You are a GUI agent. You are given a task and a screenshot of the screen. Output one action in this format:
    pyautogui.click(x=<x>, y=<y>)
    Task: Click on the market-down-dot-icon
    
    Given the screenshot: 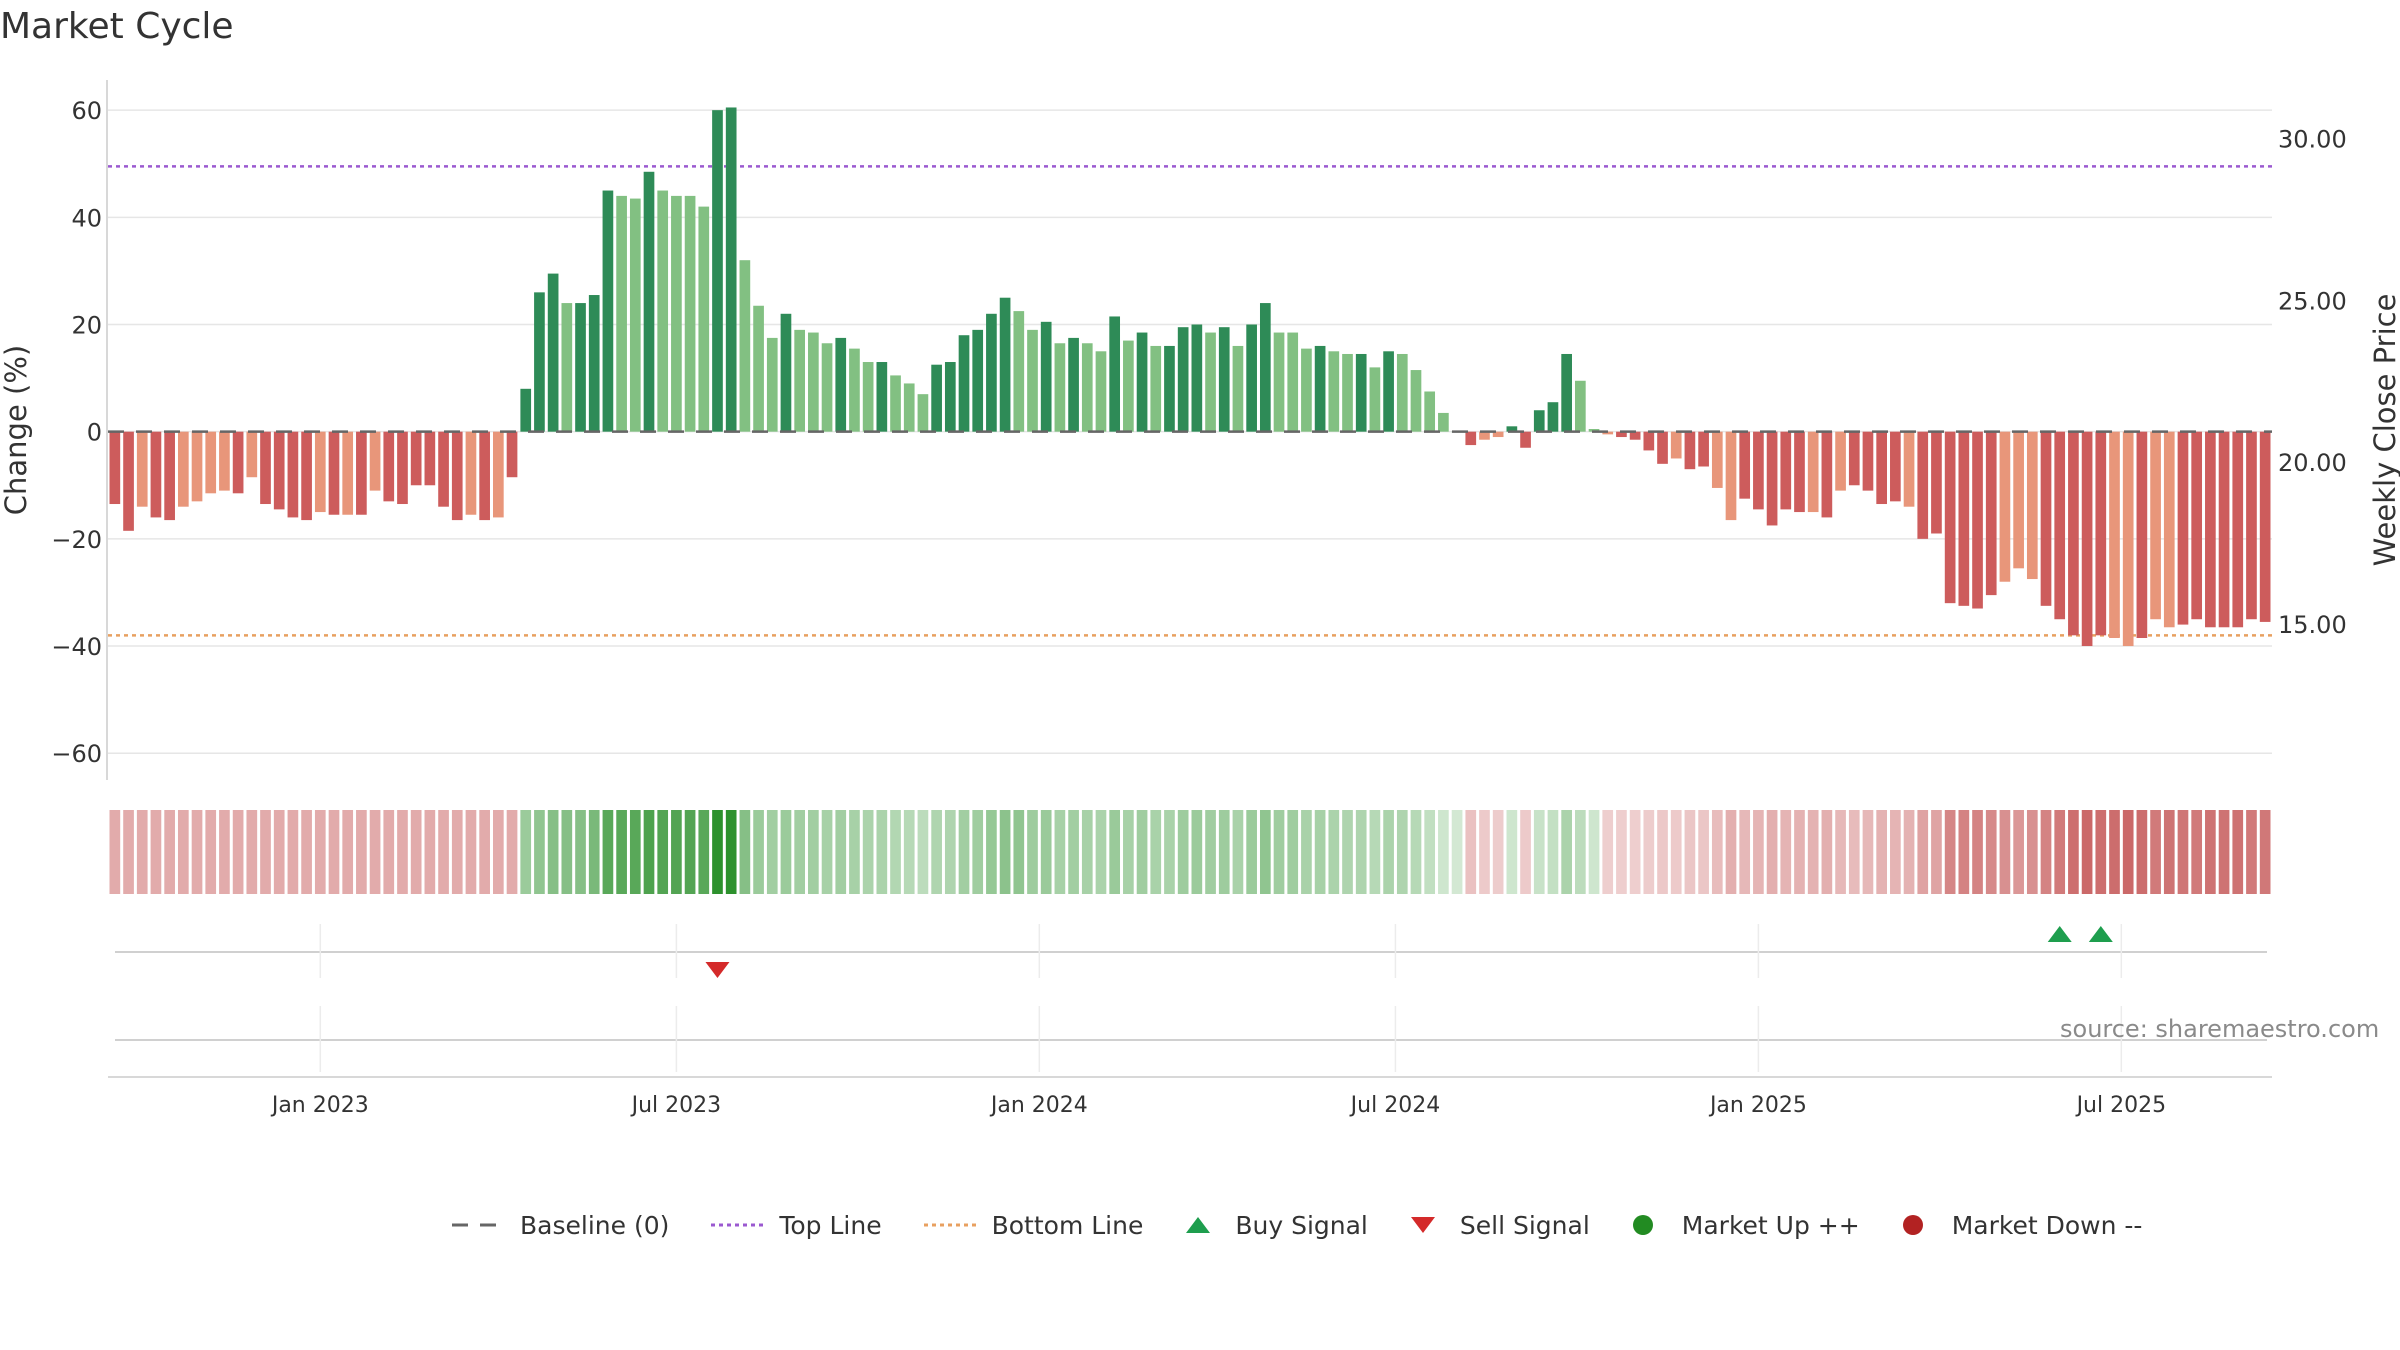 What is the action you would take?
    pyautogui.click(x=1912, y=1225)
    